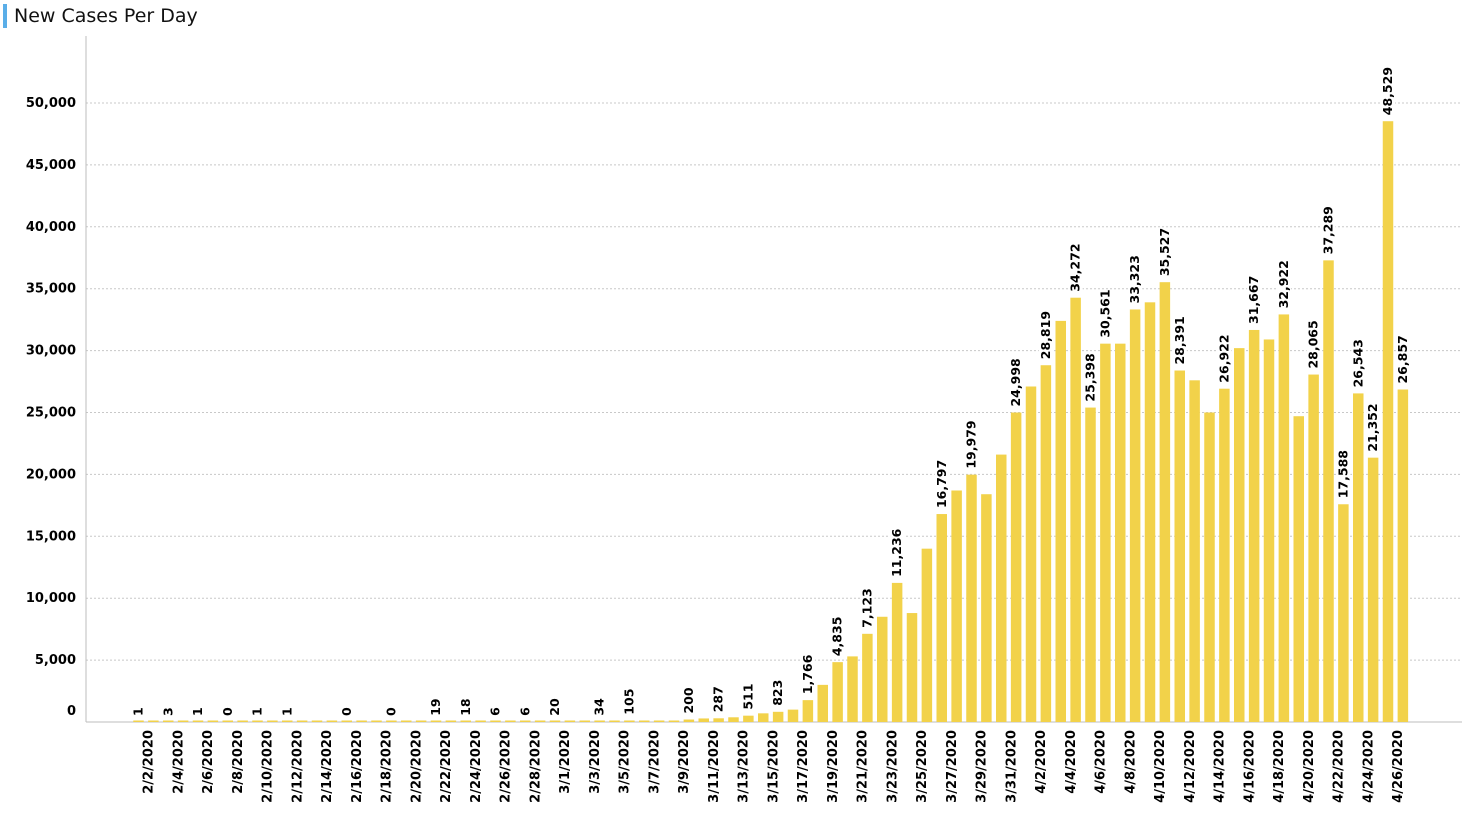 The width and height of the screenshot is (1462, 840). I want to click on data-label-group: 31,667, so click(1254, 301).